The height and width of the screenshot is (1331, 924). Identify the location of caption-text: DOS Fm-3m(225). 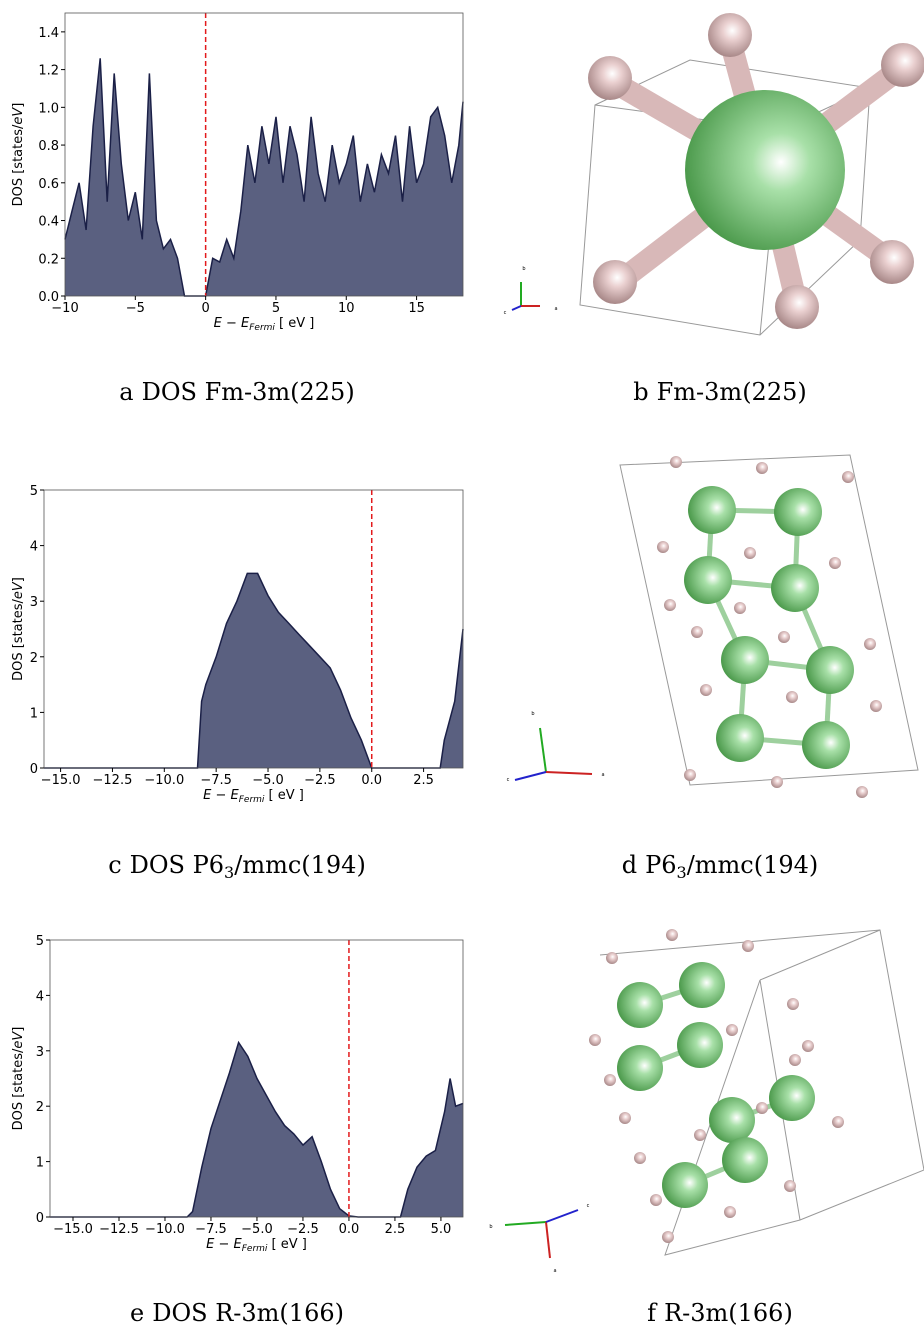
(248, 392).